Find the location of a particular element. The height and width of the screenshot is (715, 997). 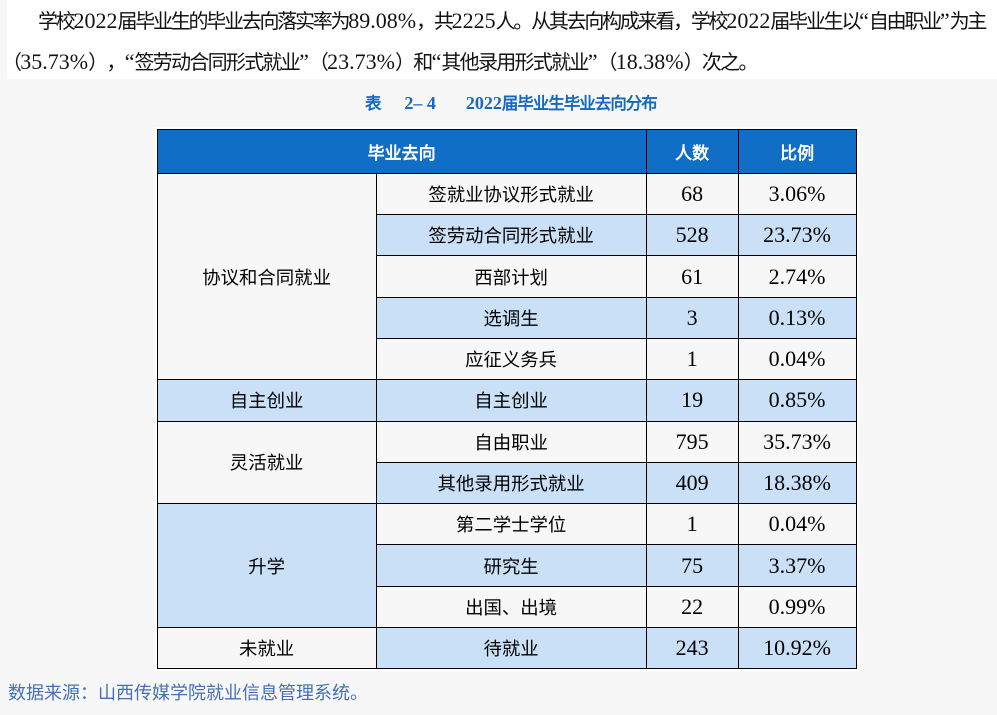

count-cell: 61 is located at coordinates (692, 276).